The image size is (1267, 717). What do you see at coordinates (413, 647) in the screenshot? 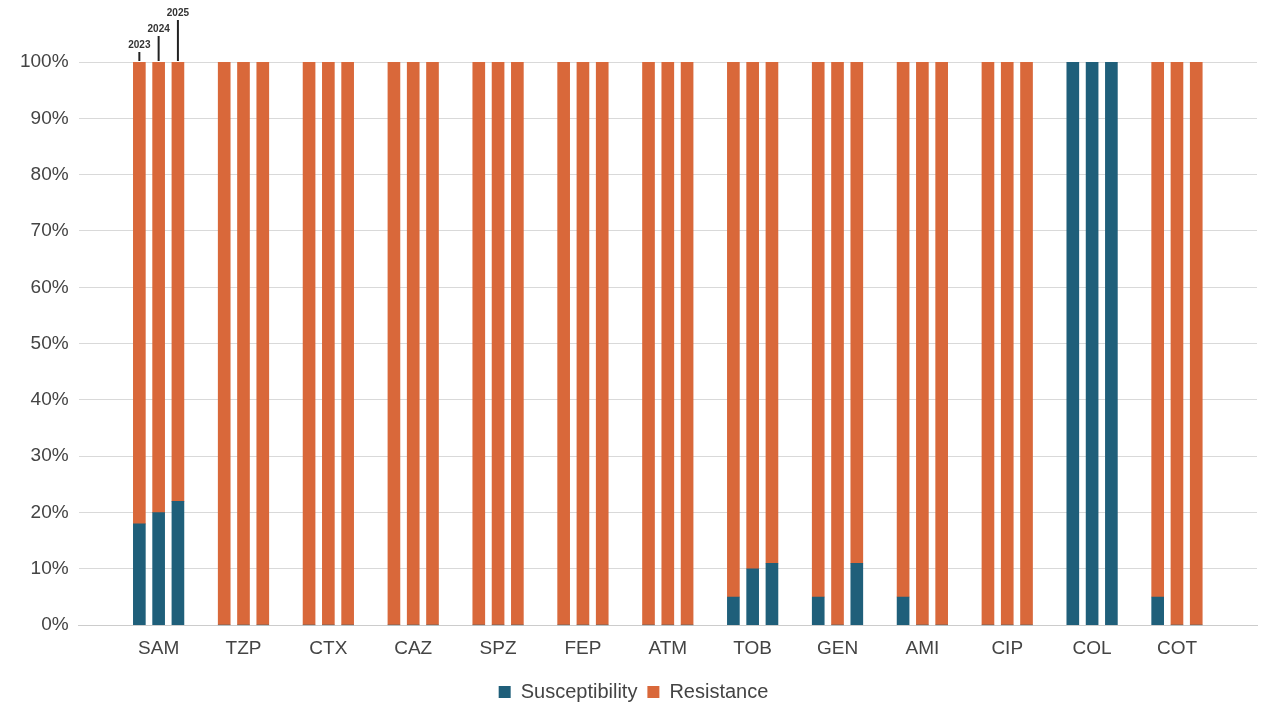
I see `x-tick-label: CAZ` at bounding box center [413, 647].